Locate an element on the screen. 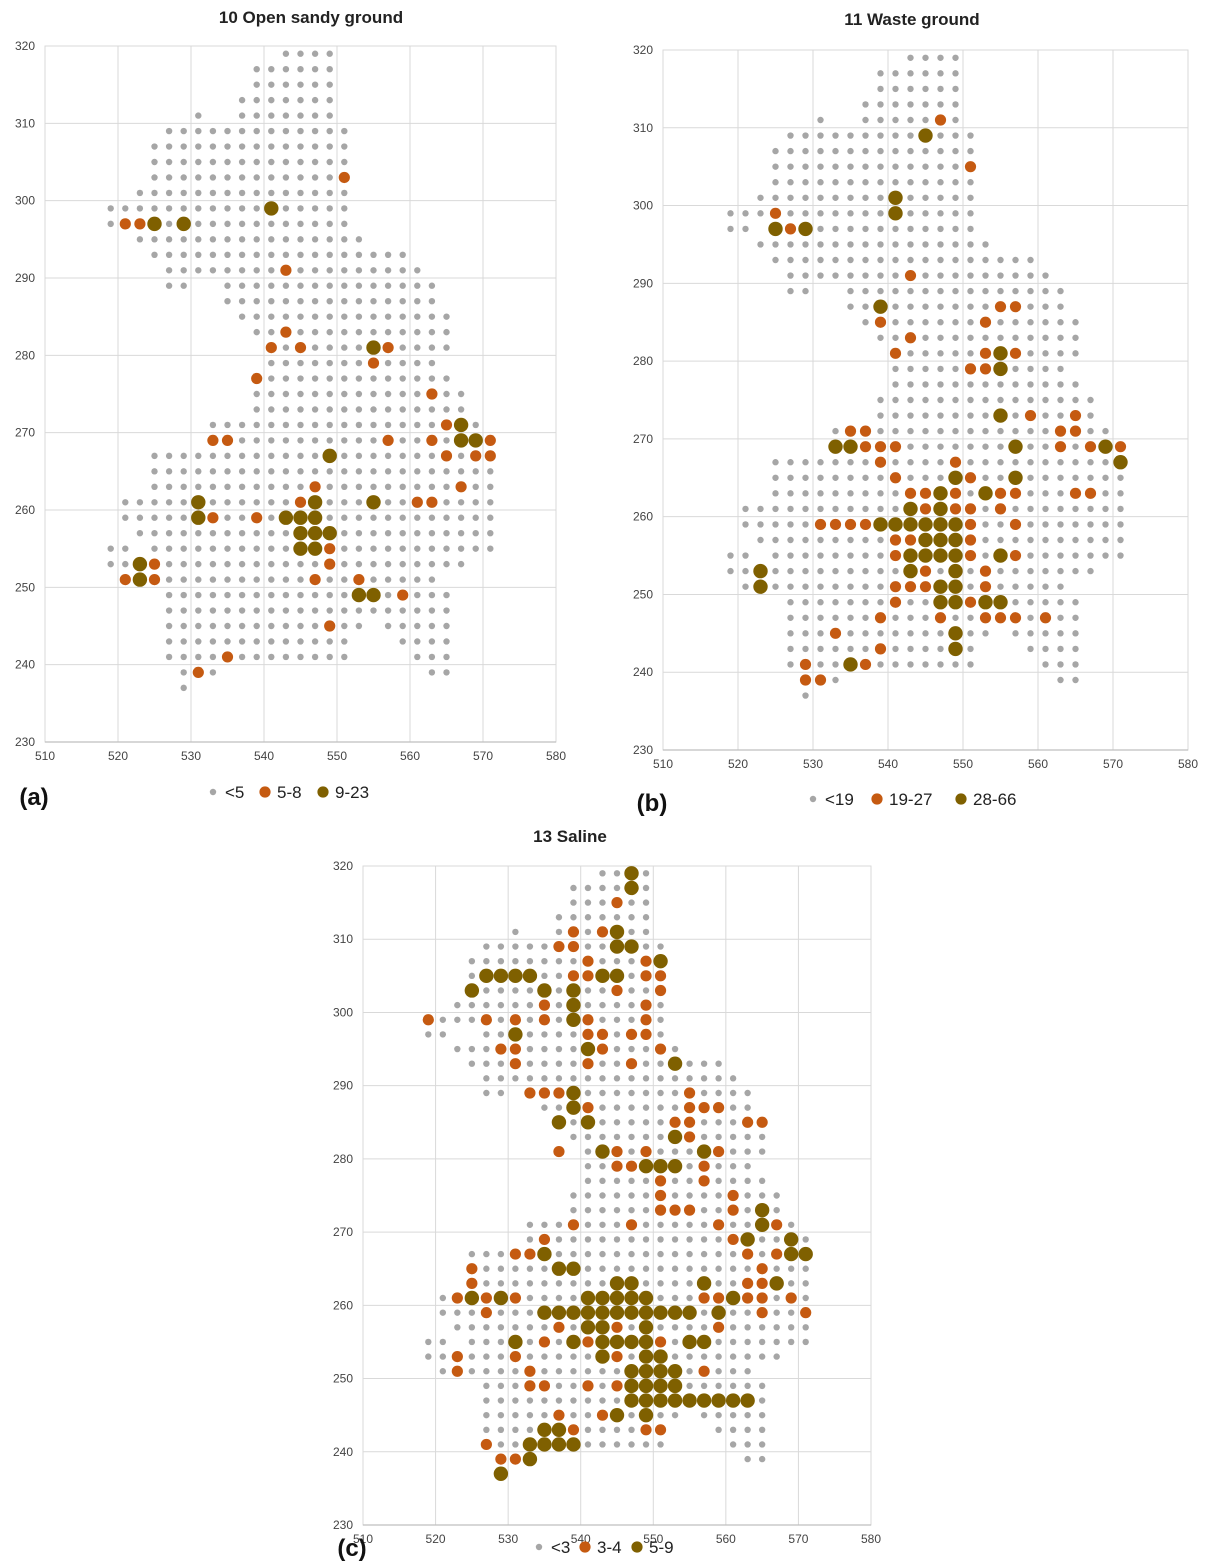 Image resolution: width=1208 pixels, height=1566 pixels. legend-marker is located at coordinates (637, 1547).